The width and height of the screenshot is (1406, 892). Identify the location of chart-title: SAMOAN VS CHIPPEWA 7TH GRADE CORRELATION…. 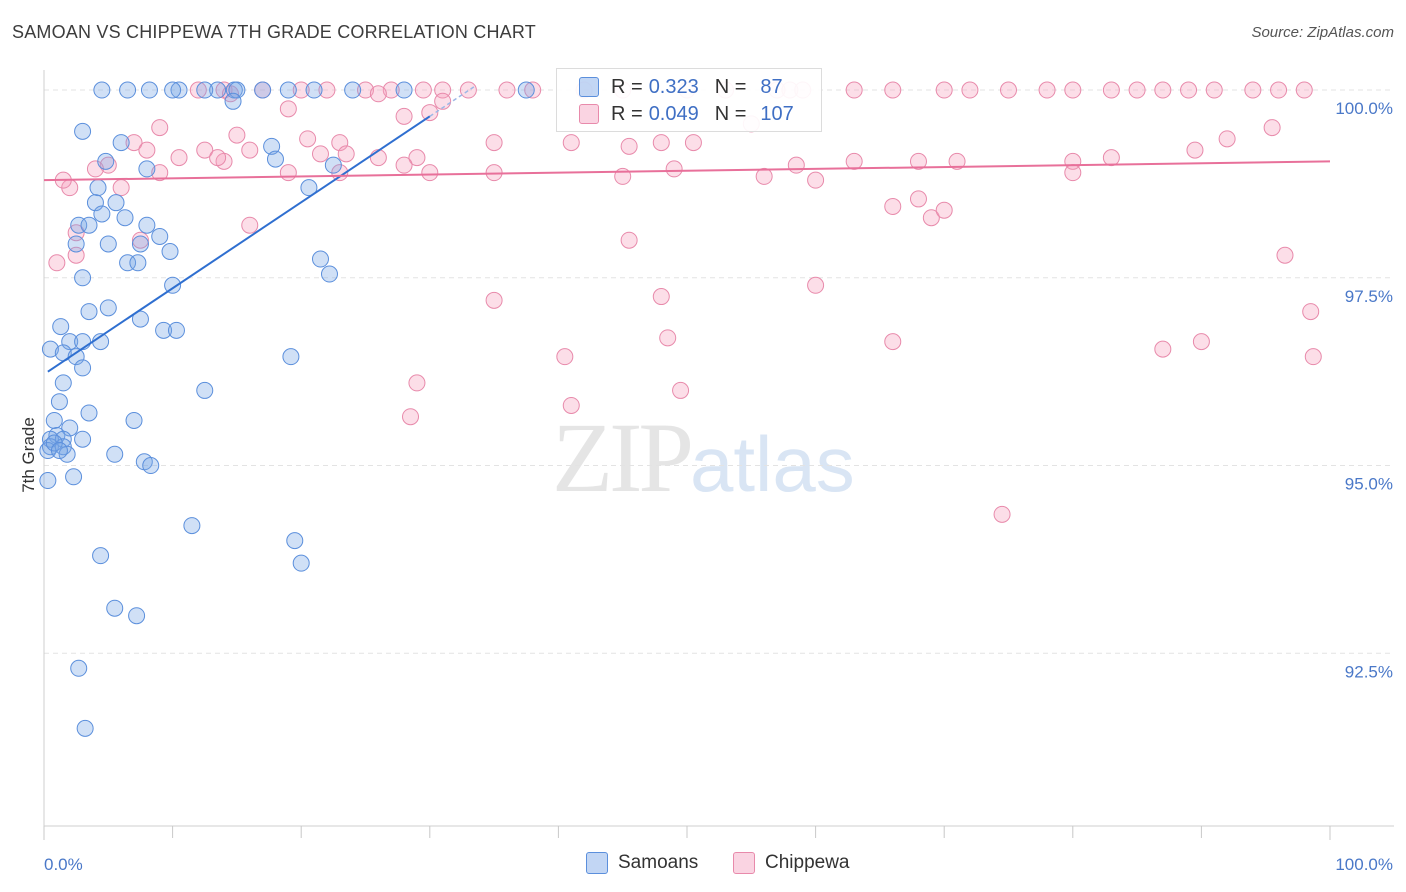
(274, 32).